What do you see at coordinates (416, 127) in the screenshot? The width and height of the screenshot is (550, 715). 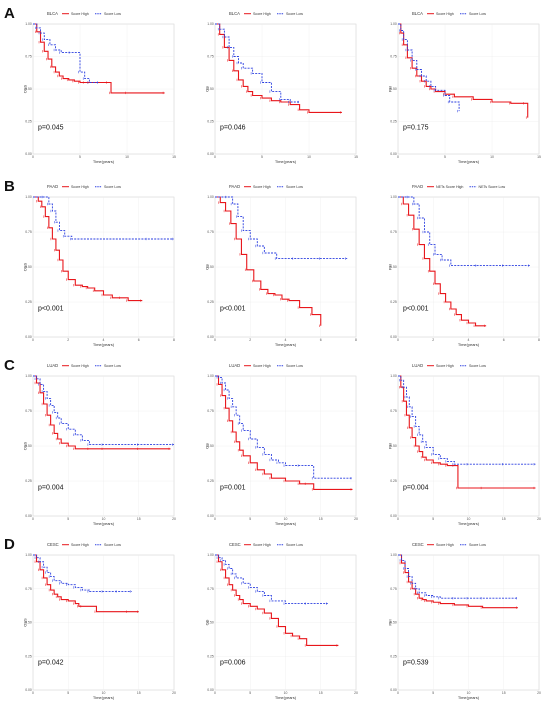 I see `p-value: p=0.175` at bounding box center [416, 127].